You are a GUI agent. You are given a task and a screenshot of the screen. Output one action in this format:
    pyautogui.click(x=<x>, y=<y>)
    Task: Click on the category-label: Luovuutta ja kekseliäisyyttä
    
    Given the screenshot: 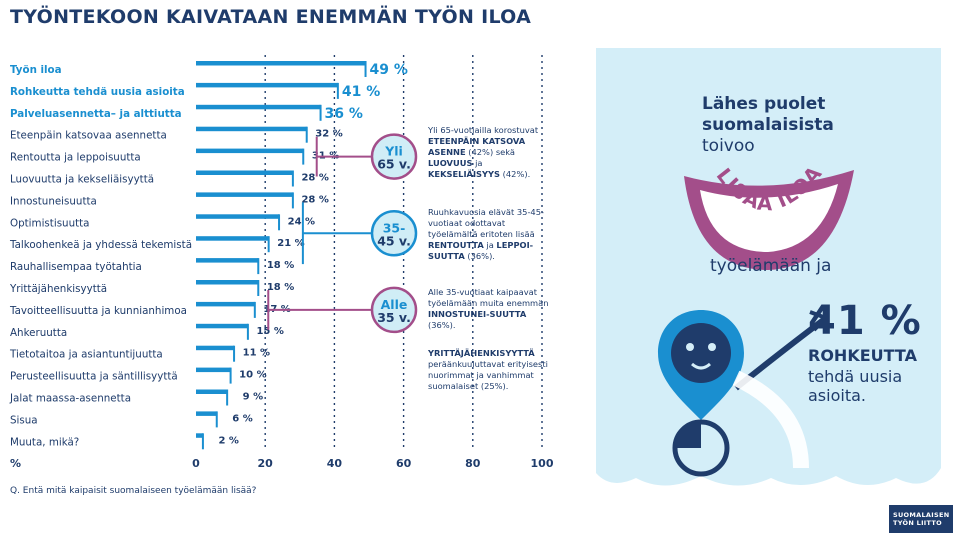 What is the action you would take?
    pyautogui.click(x=82, y=180)
    